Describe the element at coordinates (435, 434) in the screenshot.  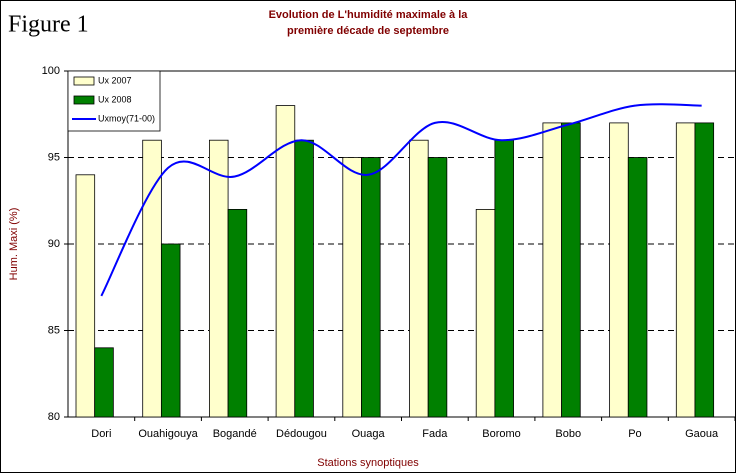
I see `x-tick-label: Fada` at that location.